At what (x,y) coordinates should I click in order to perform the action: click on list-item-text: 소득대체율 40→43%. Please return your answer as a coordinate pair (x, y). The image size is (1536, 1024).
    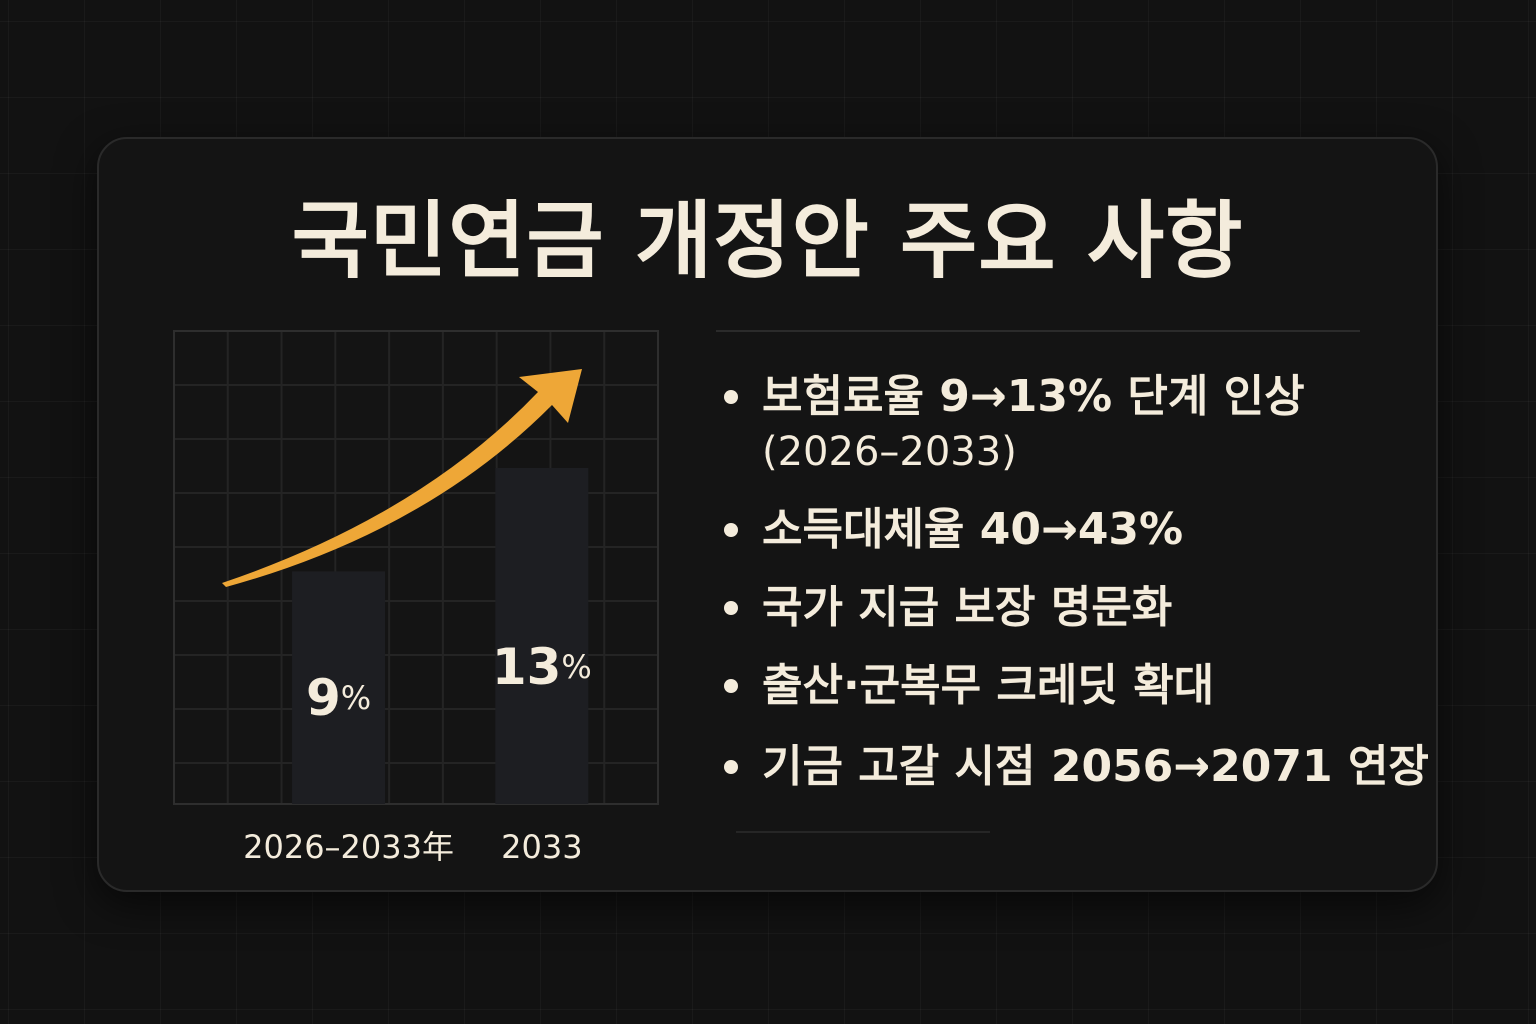
    Looking at the image, I should click on (973, 529).